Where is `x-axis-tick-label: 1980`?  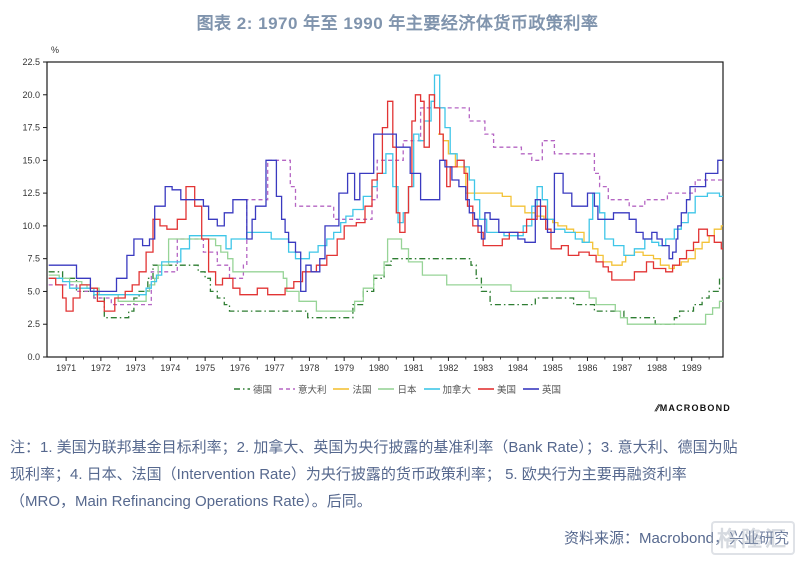
x-axis-tick-label: 1980 is located at coordinates (379, 368).